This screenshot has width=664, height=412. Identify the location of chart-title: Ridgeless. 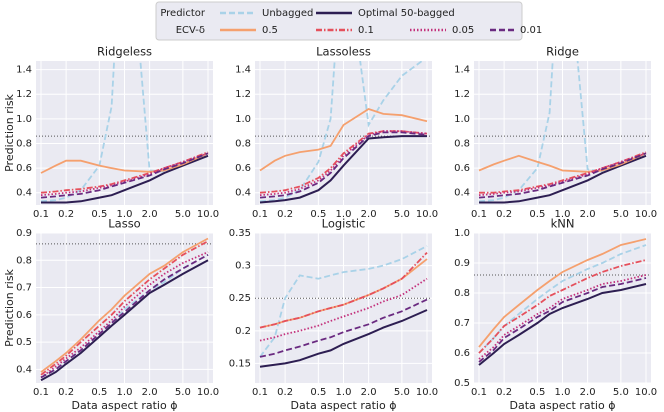
(124, 52).